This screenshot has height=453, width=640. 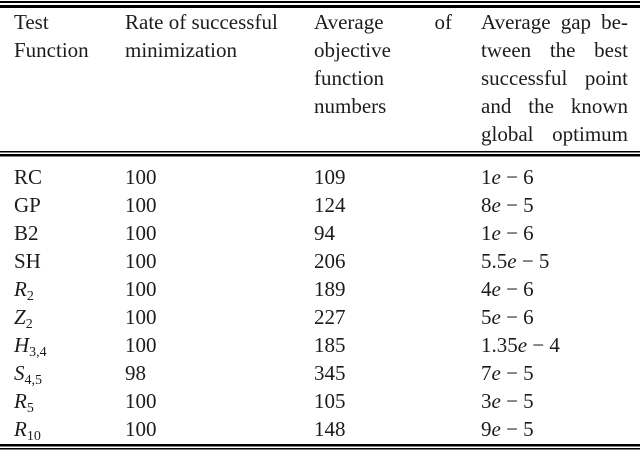 What do you see at coordinates (22, 345) in the screenshot?
I see `function-symbol: H` at bounding box center [22, 345].